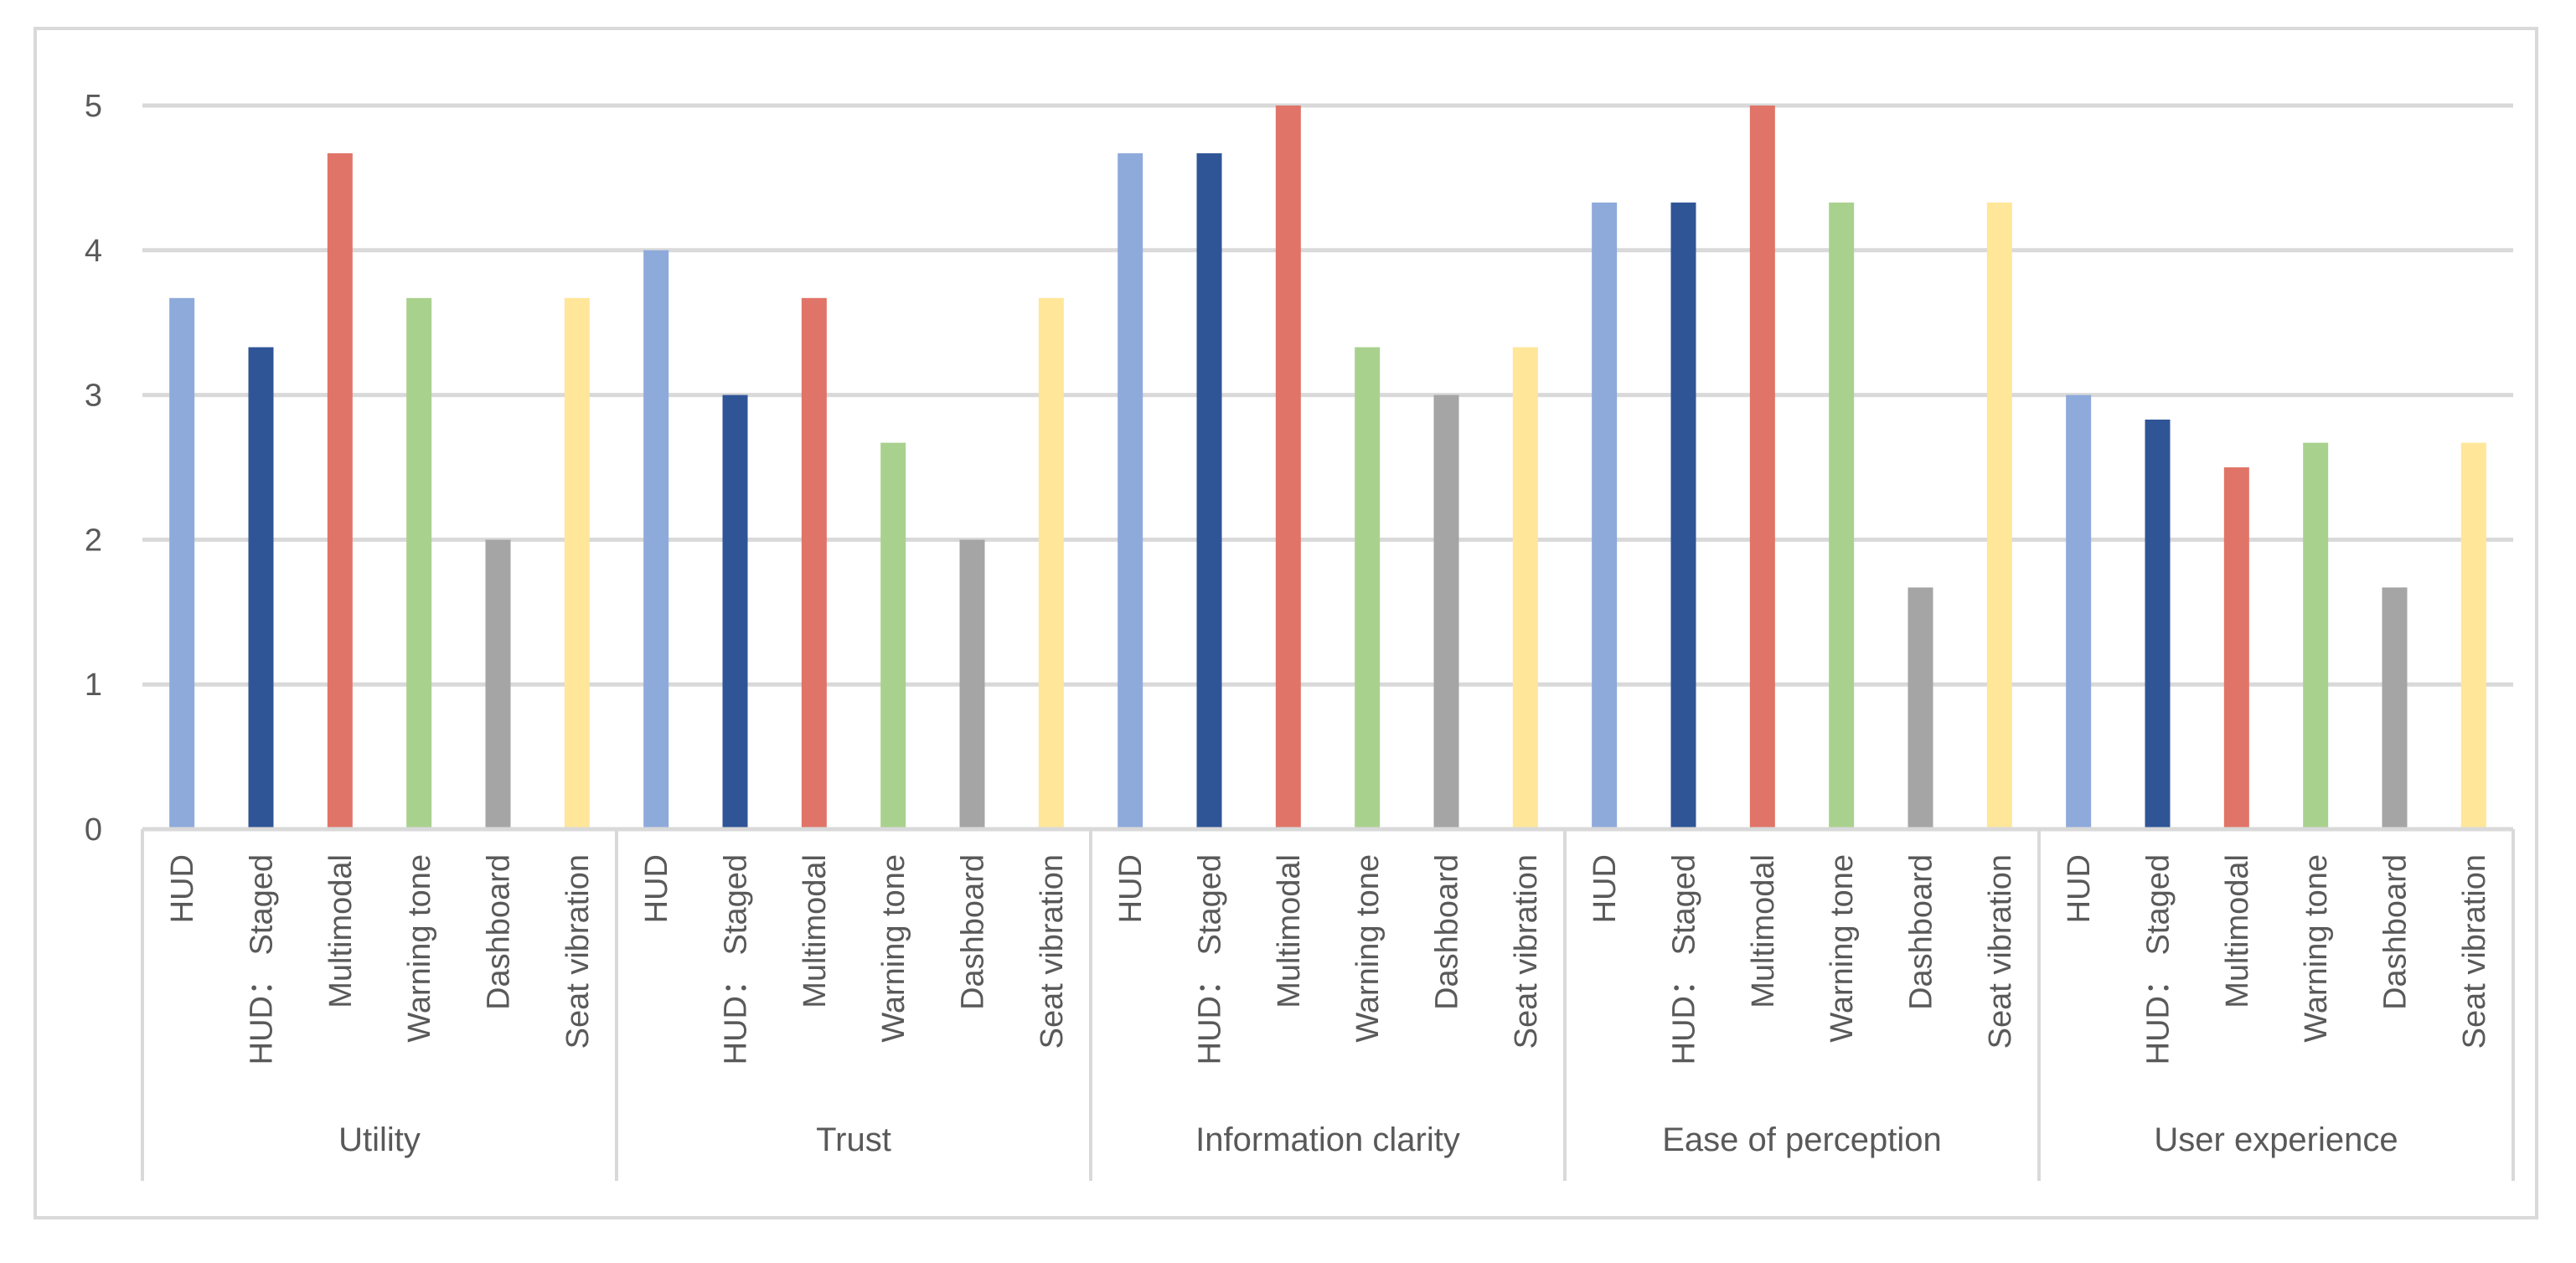 The height and width of the screenshot is (1263, 2576). Describe the element at coordinates (2316, 948) in the screenshot. I see `category-label-user-experience-warning-tone: Warning tone` at that location.